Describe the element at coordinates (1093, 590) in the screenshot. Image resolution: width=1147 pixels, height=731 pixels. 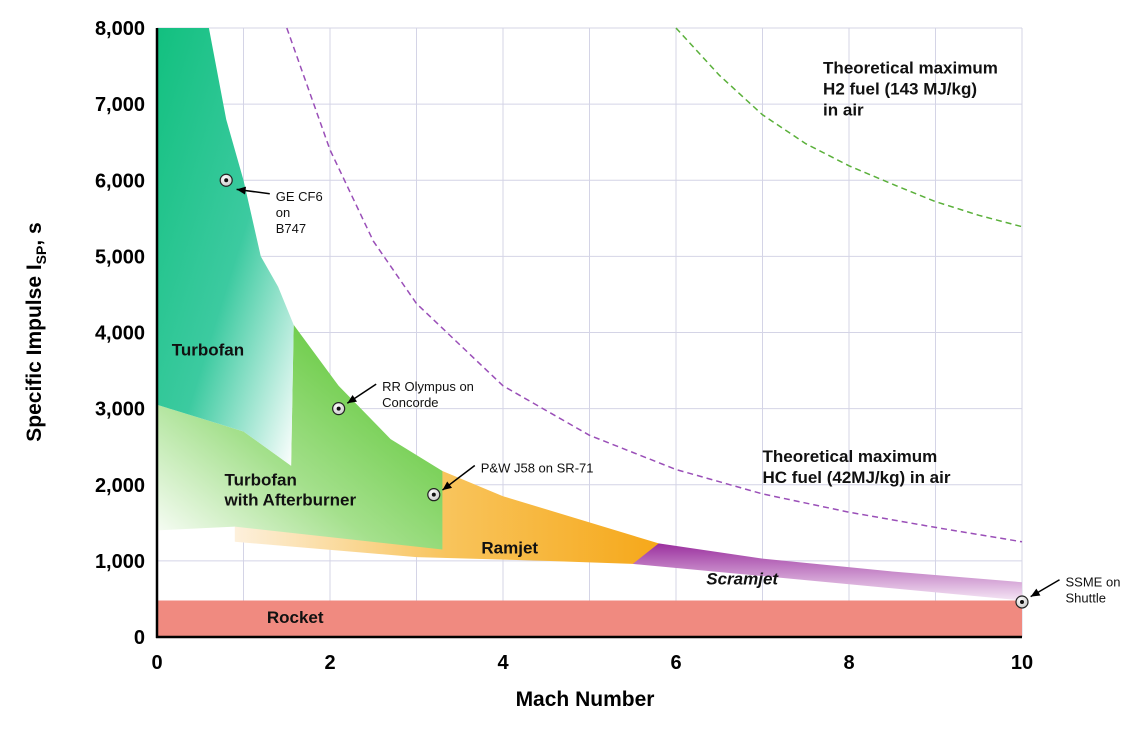
I see `point-label: SSME on Shuttle` at that location.